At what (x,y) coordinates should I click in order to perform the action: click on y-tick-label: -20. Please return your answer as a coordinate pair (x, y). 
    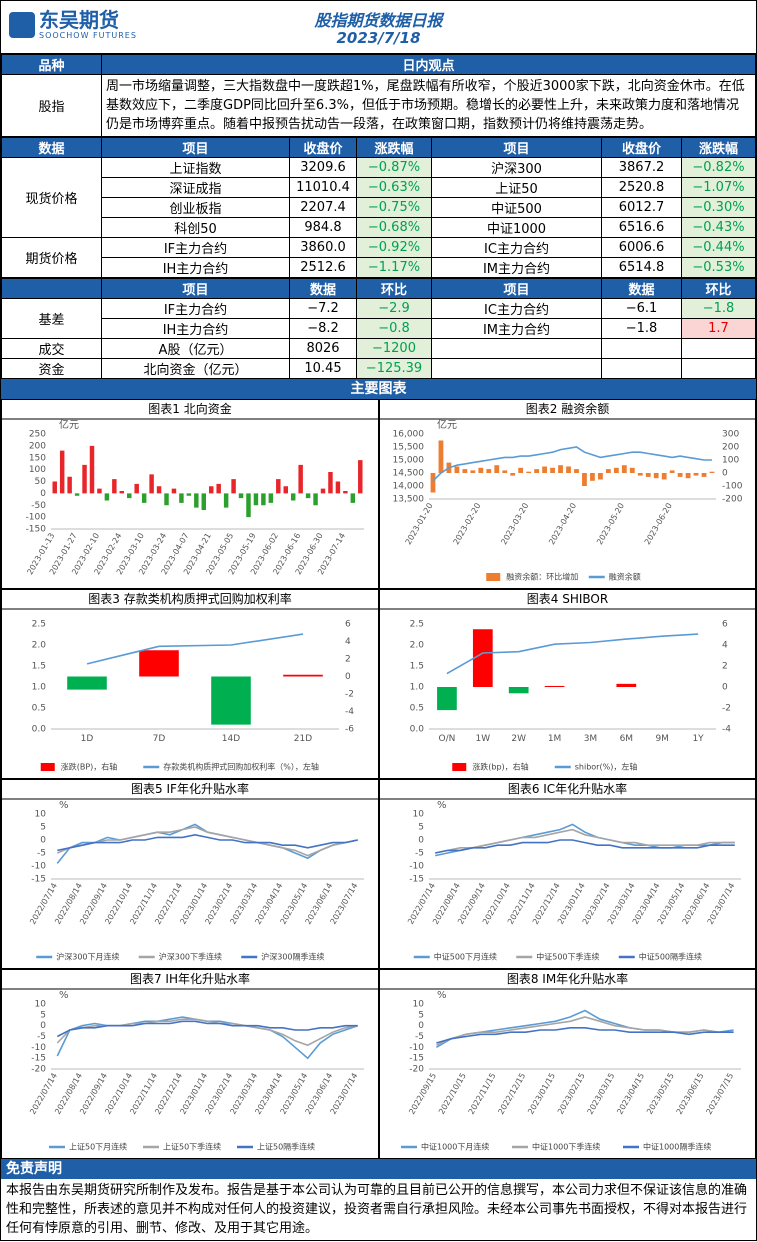
    Looking at the image, I should click on (38, 1070).